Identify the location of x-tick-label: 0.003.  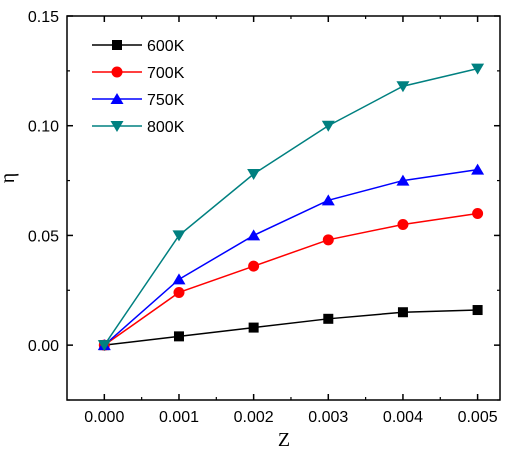
(328, 417).